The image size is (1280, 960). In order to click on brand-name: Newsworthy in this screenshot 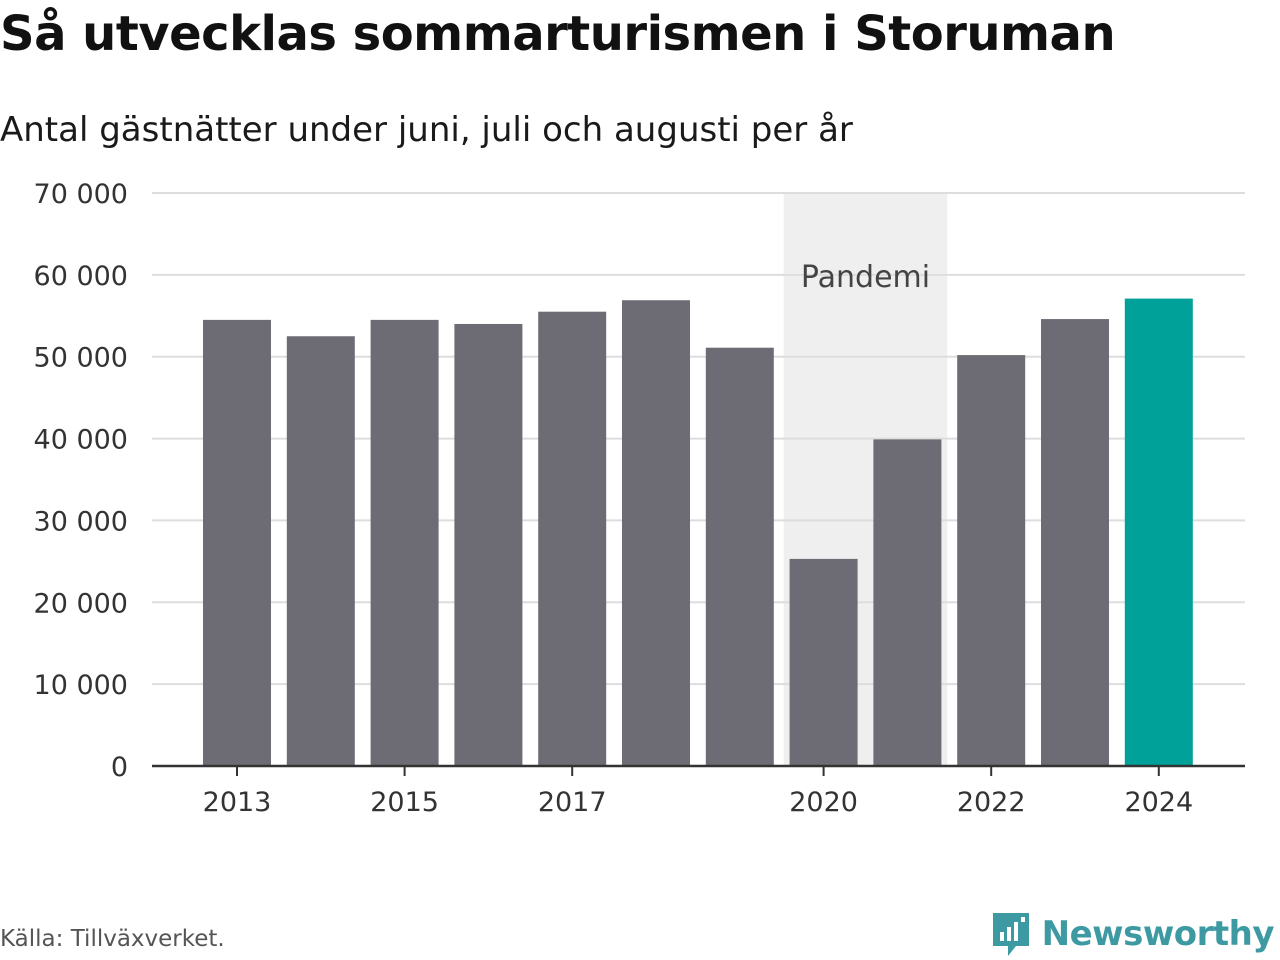, I will do `click(1158, 934)`.